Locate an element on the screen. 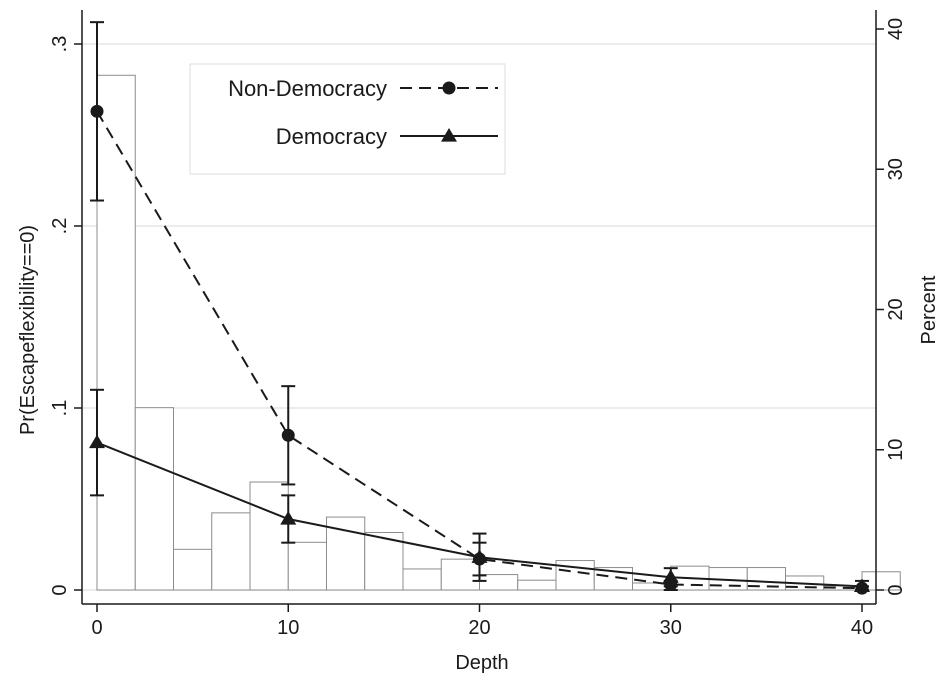 The height and width of the screenshot is (677, 943). legend-label-democracy: Democracy is located at coordinates (331, 136).